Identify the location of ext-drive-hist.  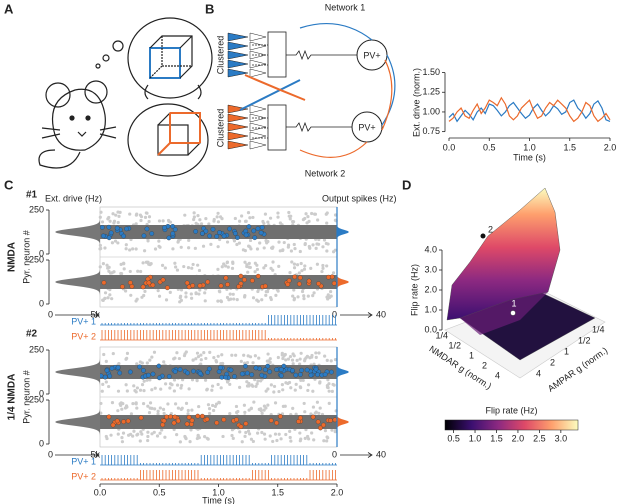
(77, 232).